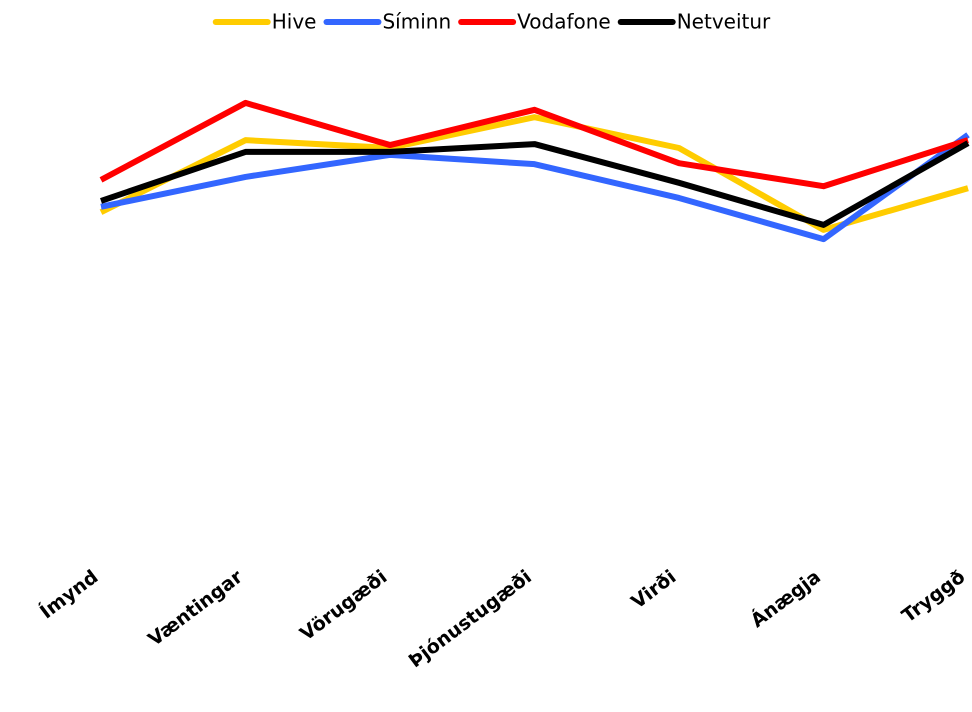  Describe the element at coordinates (785, 598) in the screenshot. I see `x-tick-label: Ánægja` at that location.